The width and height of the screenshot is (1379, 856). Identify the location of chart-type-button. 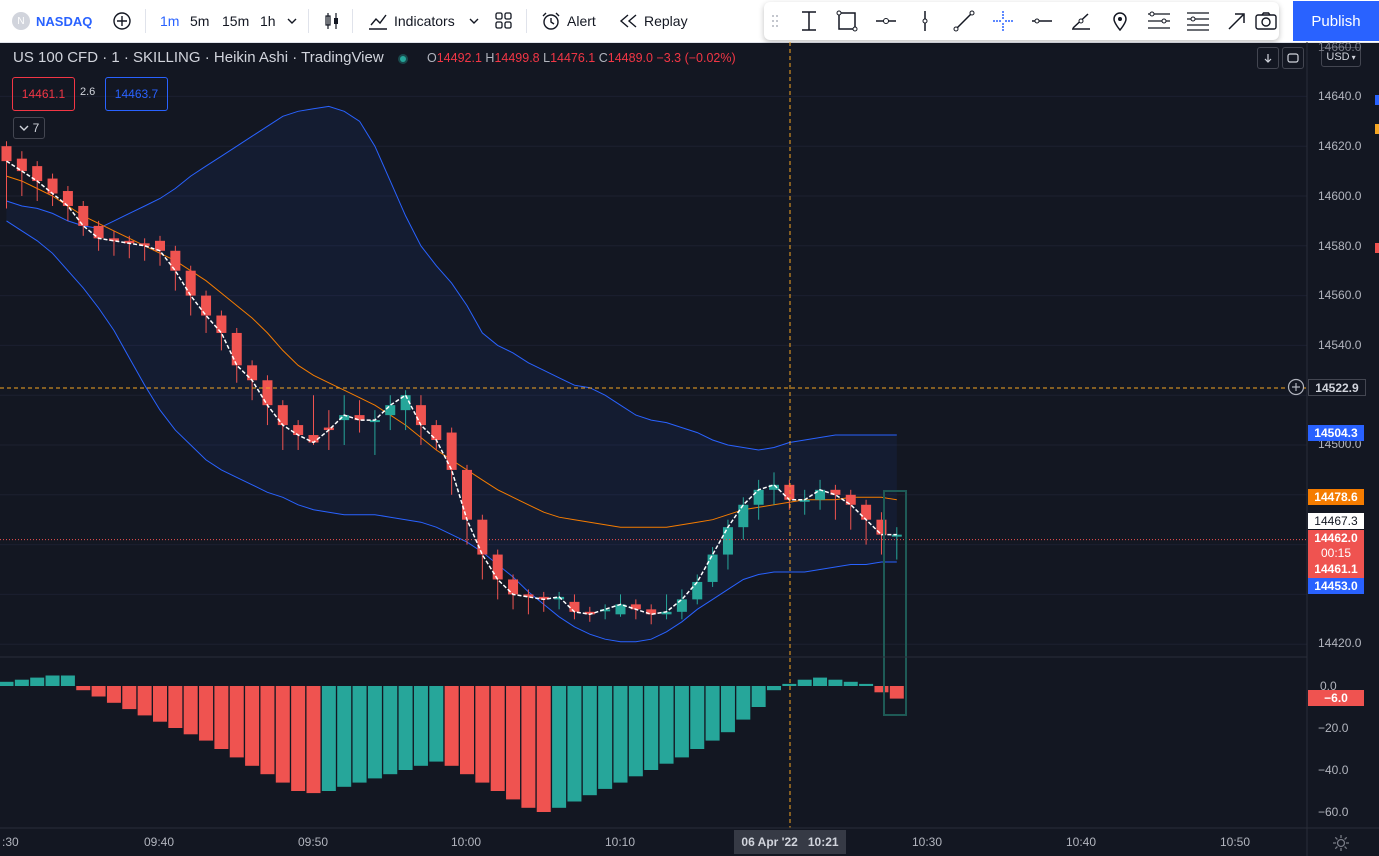
(332, 21).